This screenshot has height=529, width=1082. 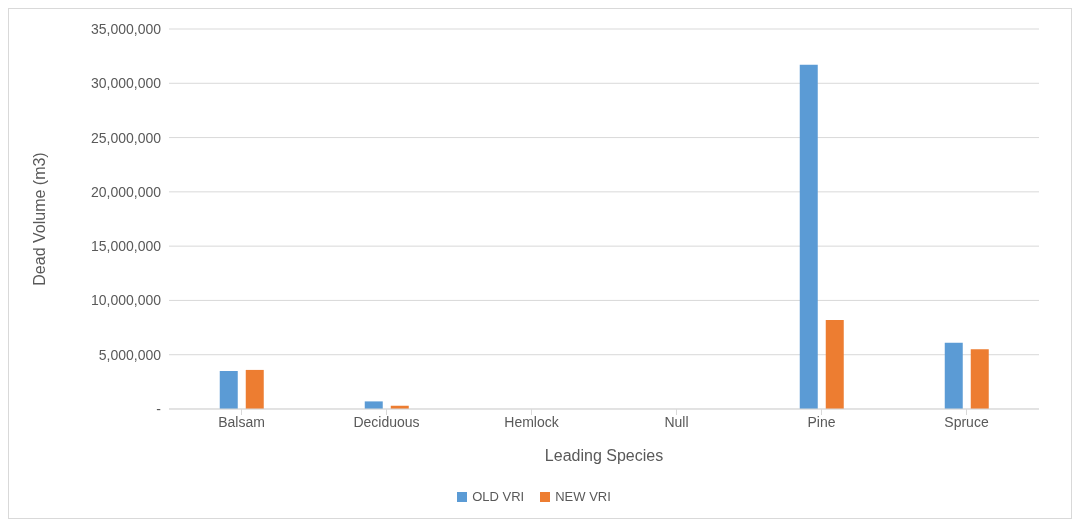 I want to click on y-tick-label: 30,000,000, so click(x=126, y=83).